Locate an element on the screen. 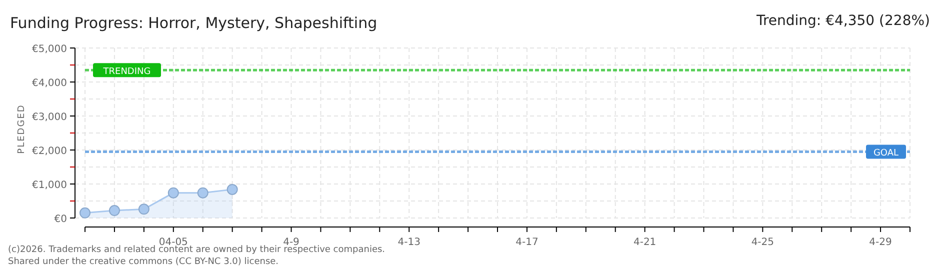 The image size is (940, 270). x-tick-label: 4-17 is located at coordinates (527, 242).